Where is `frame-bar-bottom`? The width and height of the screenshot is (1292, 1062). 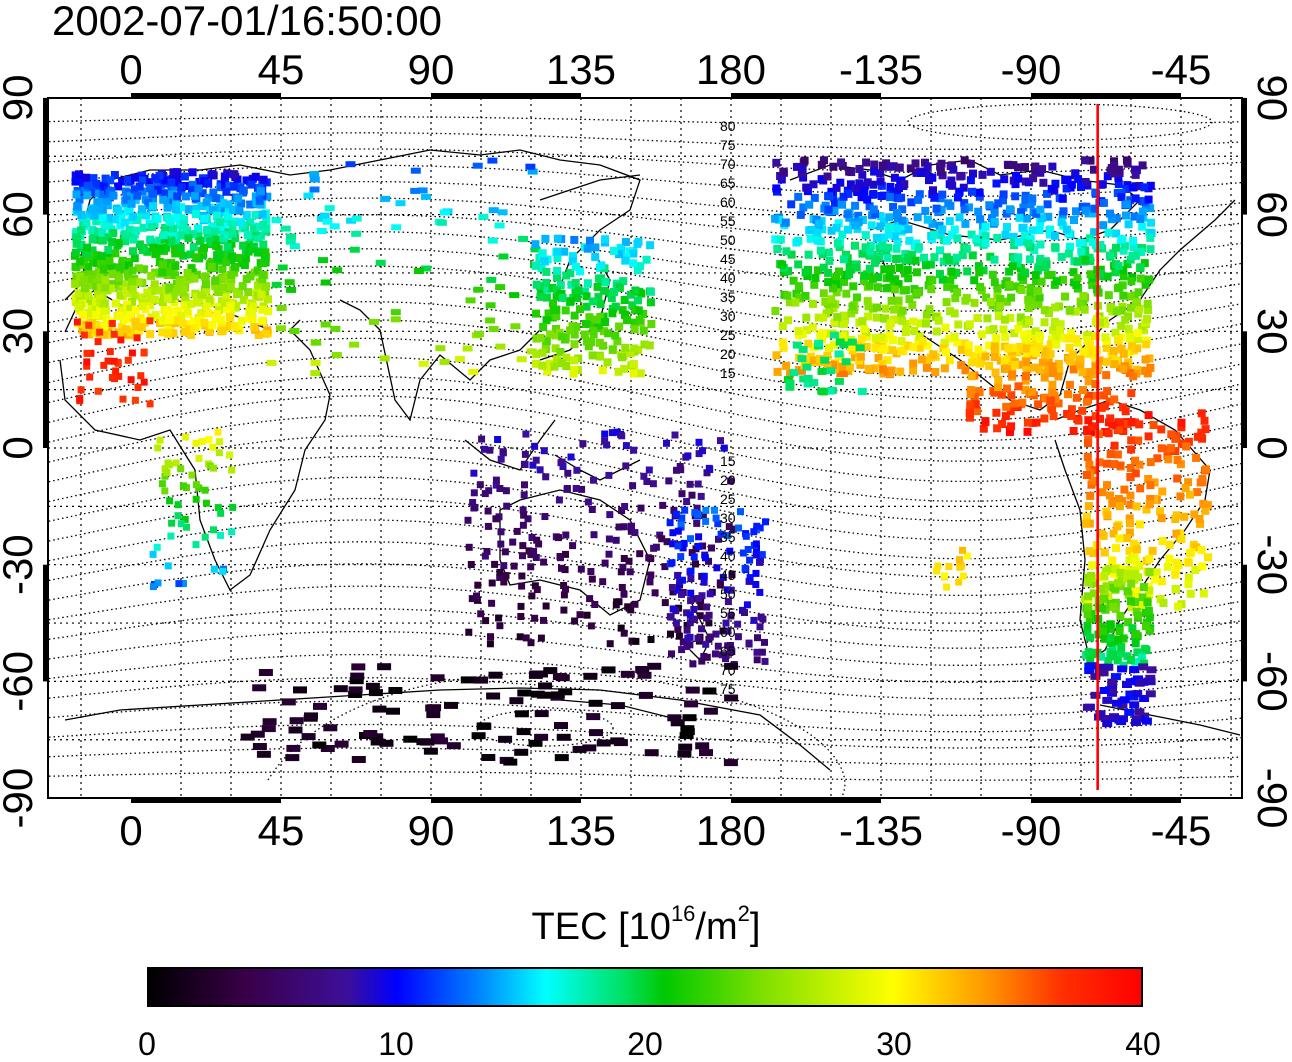 frame-bar-bottom is located at coordinates (1106, 800).